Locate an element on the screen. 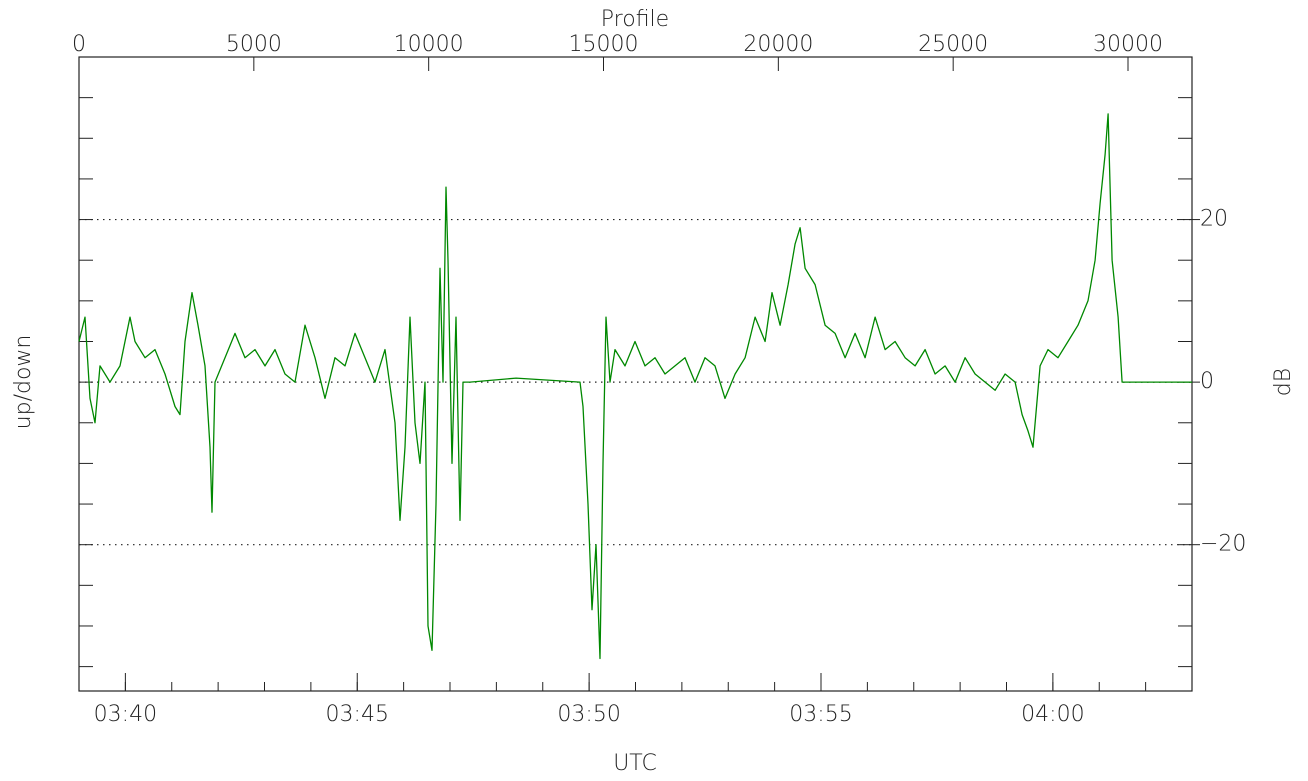  bottom-tick-label: 03:40 is located at coordinates (125, 714).